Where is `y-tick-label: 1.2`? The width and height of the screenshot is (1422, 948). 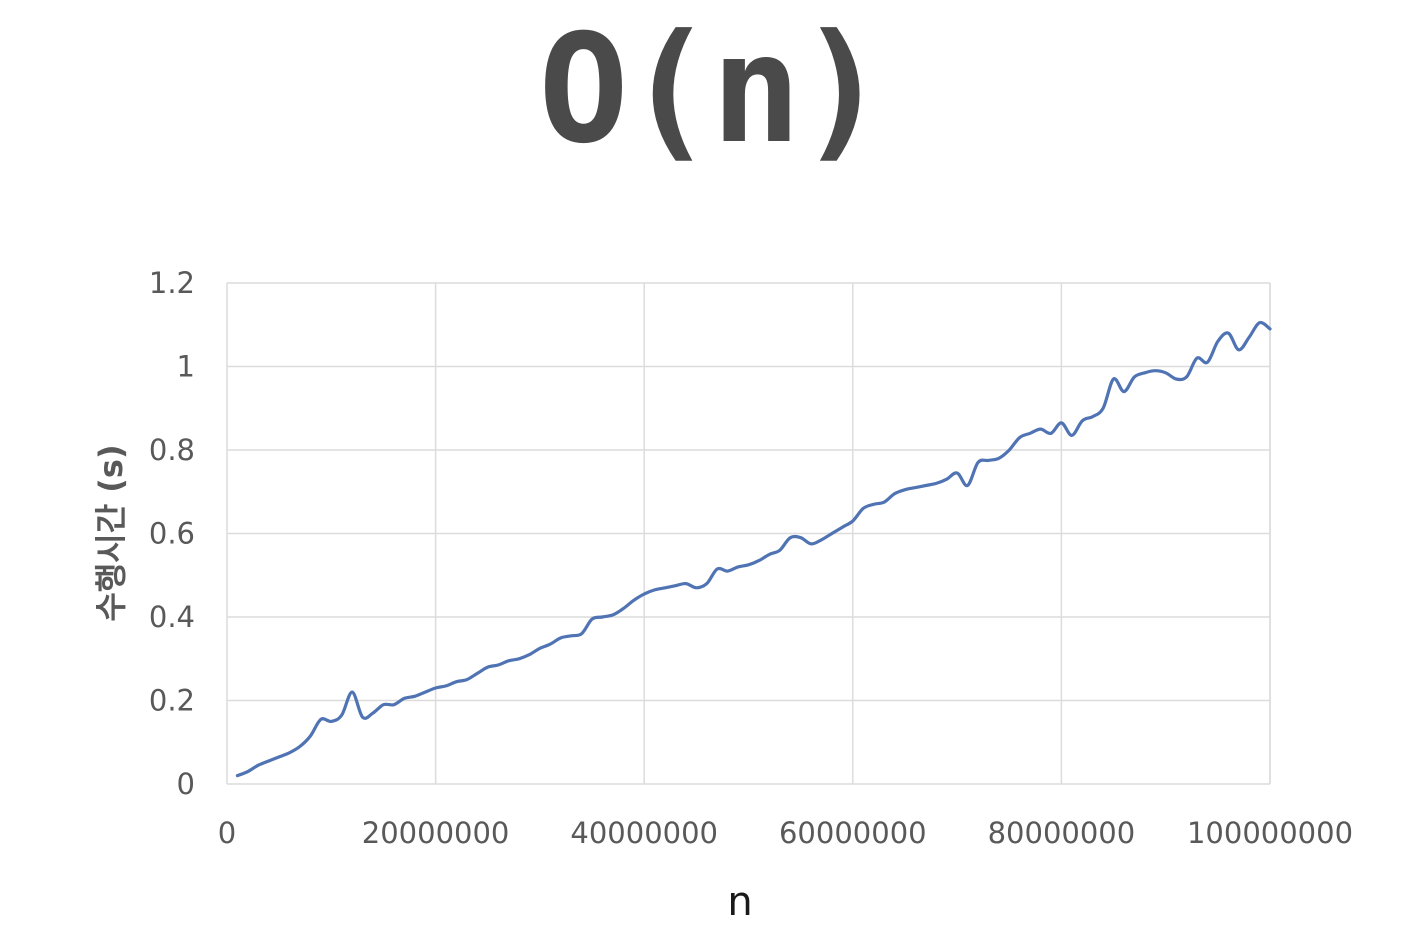
y-tick-label: 1.2 is located at coordinates (172, 283).